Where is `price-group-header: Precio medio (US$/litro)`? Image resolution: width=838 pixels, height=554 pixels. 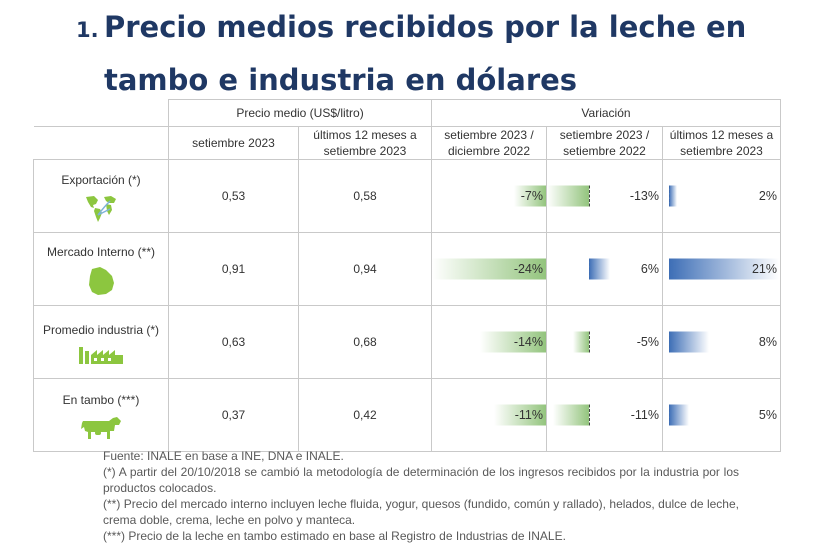
price-group-header: Precio medio (US$/litro) is located at coordinates (300, 113).